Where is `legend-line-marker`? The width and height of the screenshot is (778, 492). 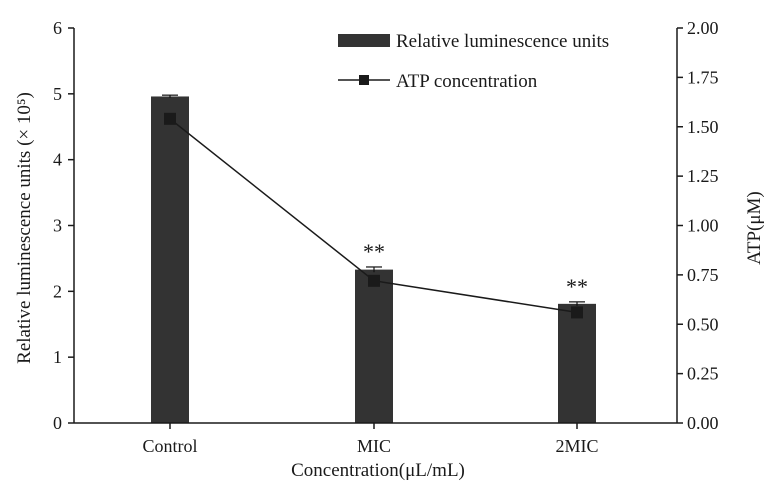
legend-line-marker is located at coordinates (364, 80).